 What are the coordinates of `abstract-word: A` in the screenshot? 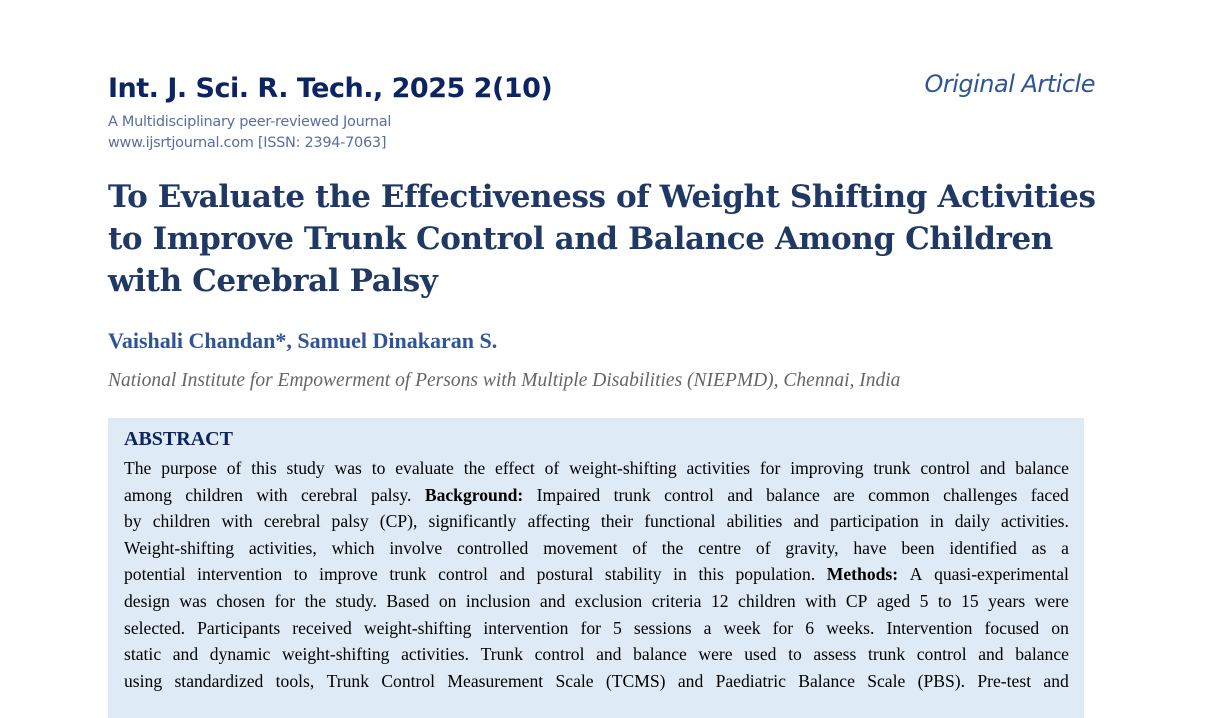 It's located at (916, 574).